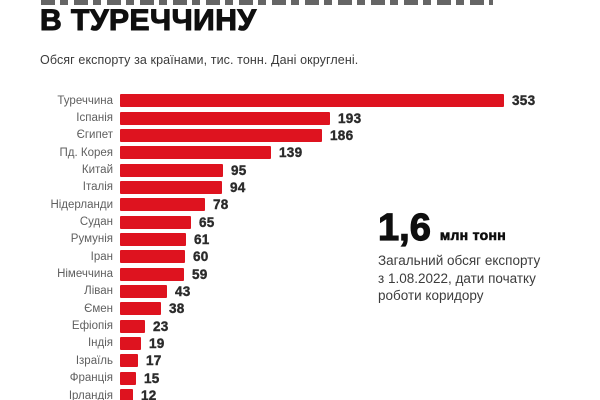  What do you see at coordinates (267, 2) in the screenshot?
I see `clipped-headline-strip` at bounding box center [267, 2].